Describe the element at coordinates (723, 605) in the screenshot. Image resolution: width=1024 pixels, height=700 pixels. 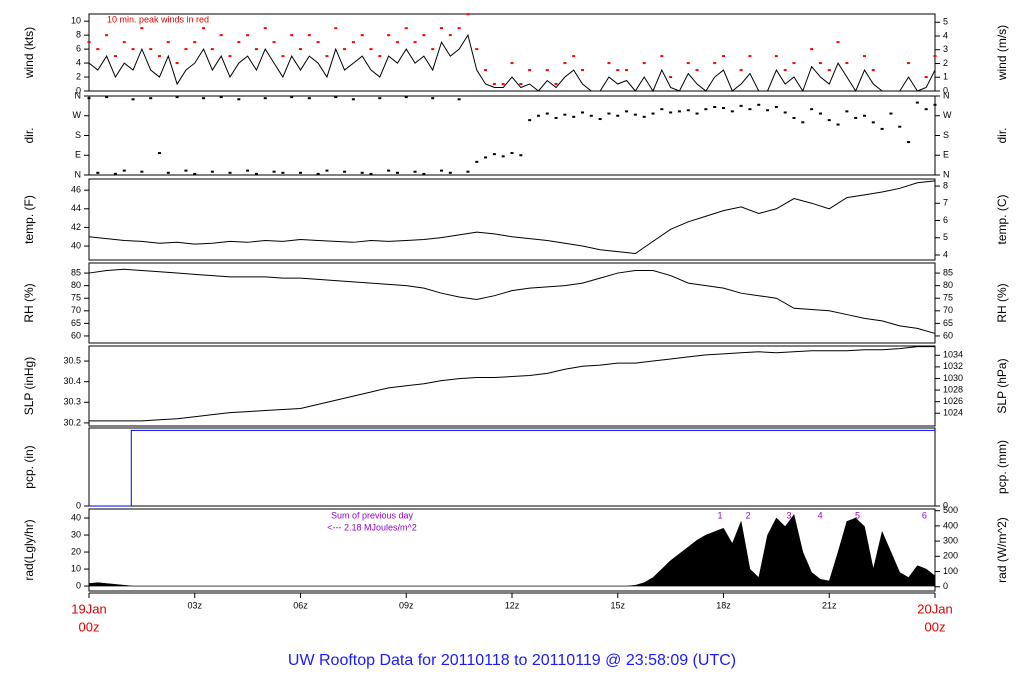
I see `x-tick-label: 18z` at that location.